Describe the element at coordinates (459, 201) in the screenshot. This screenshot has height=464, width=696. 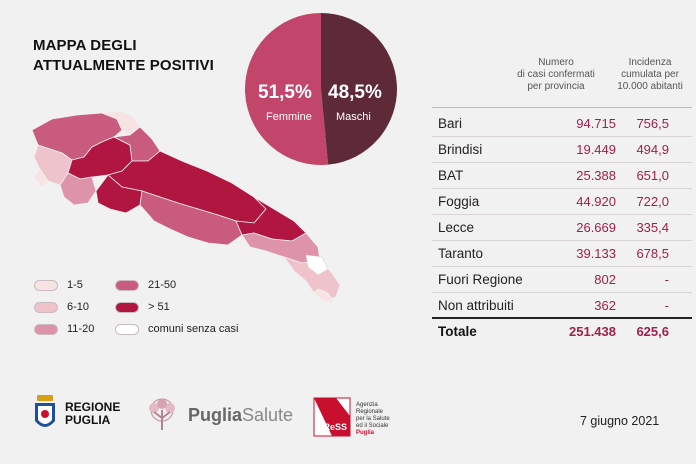
I see `province-name: Foggia` at that location.